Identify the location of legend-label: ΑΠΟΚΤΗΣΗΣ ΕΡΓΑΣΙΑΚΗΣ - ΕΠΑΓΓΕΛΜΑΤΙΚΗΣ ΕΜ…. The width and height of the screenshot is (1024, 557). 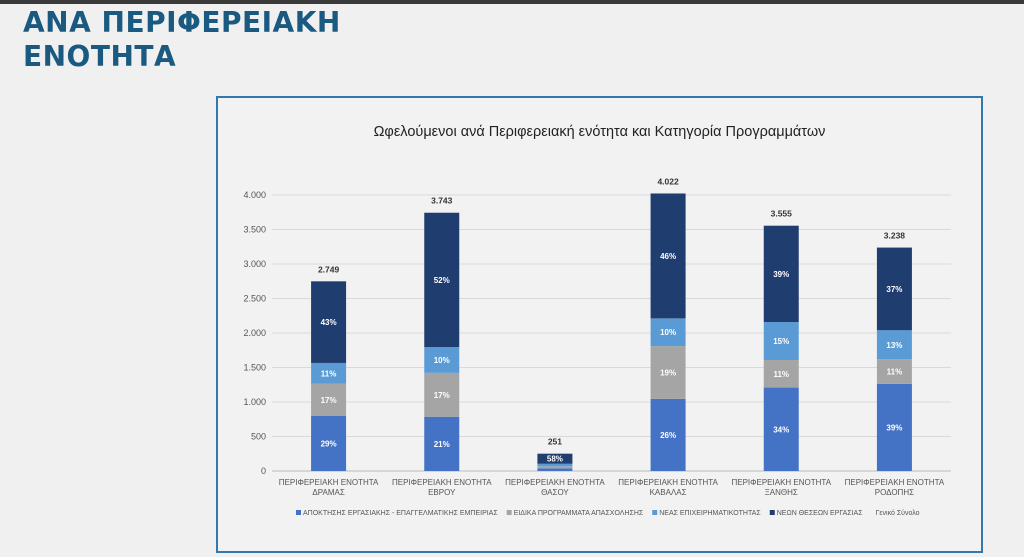
(400, 513).